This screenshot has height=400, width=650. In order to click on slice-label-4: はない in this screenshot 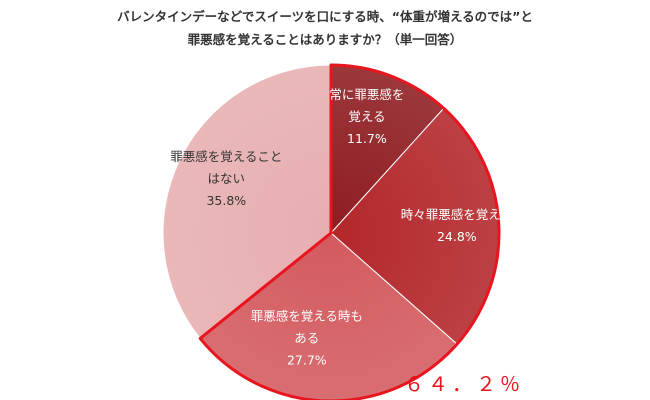, I will do `click(227, 178)`.